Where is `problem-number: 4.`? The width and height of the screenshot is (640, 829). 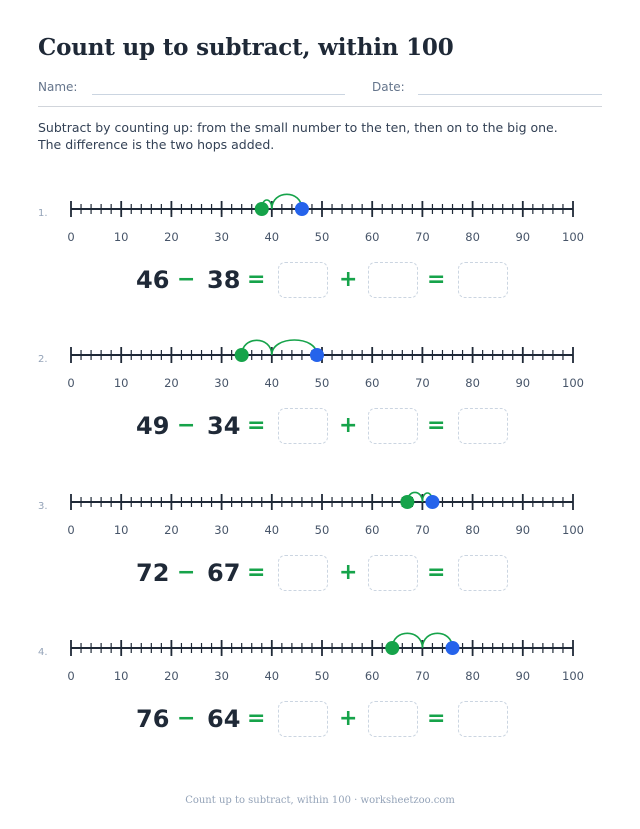
problem-number: 4. is located at coordinates (43, 652).